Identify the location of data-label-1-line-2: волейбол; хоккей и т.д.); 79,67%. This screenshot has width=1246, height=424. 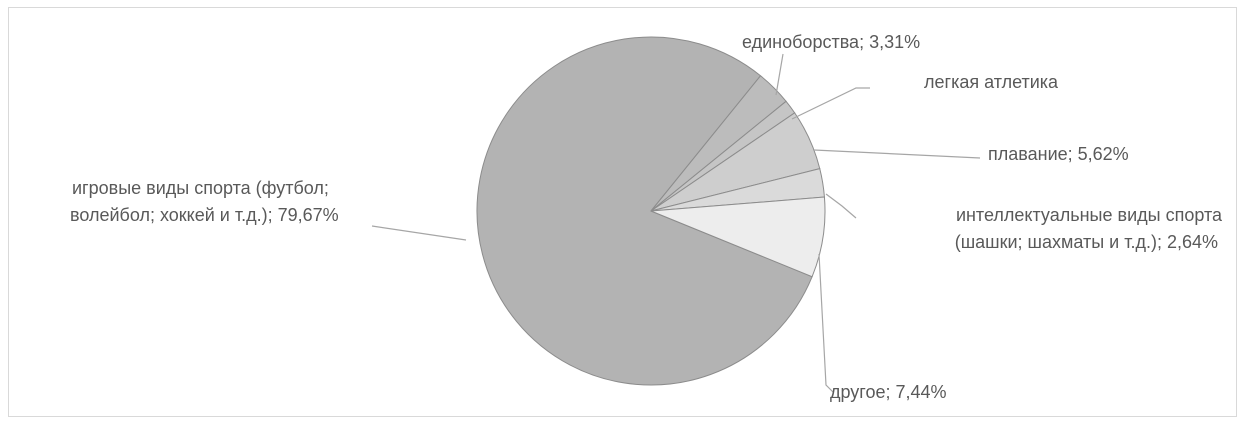
(204, 215).